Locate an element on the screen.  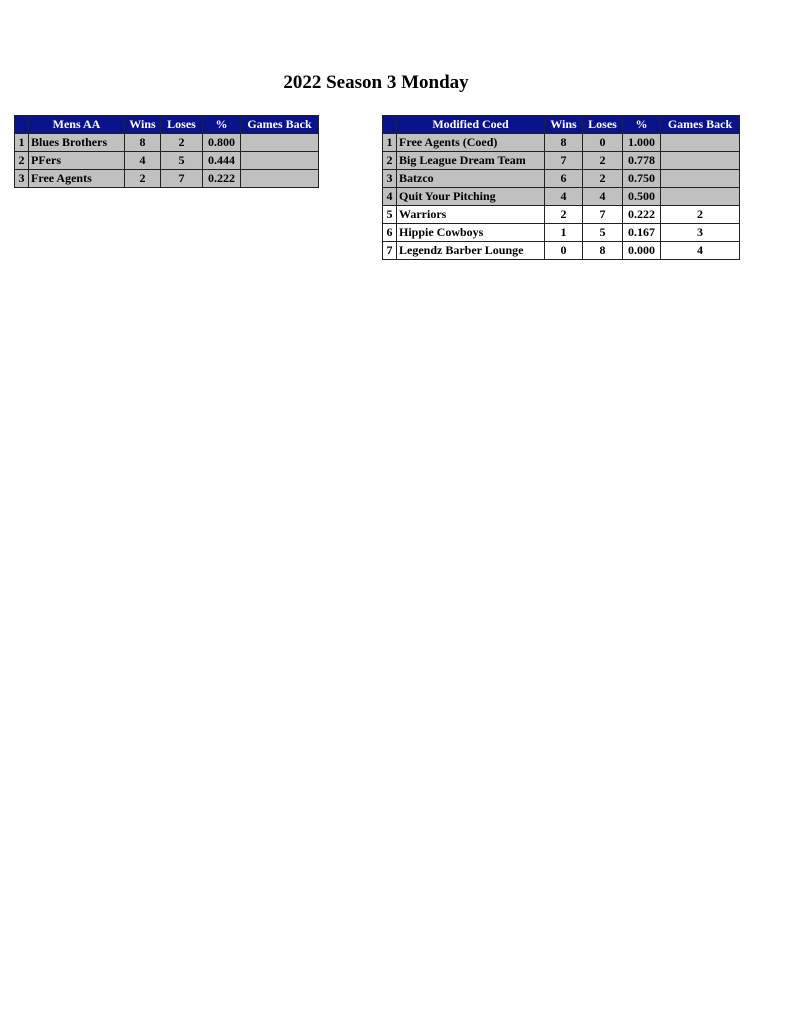
rank-cell: 7 is located at coordinates (389, 250).